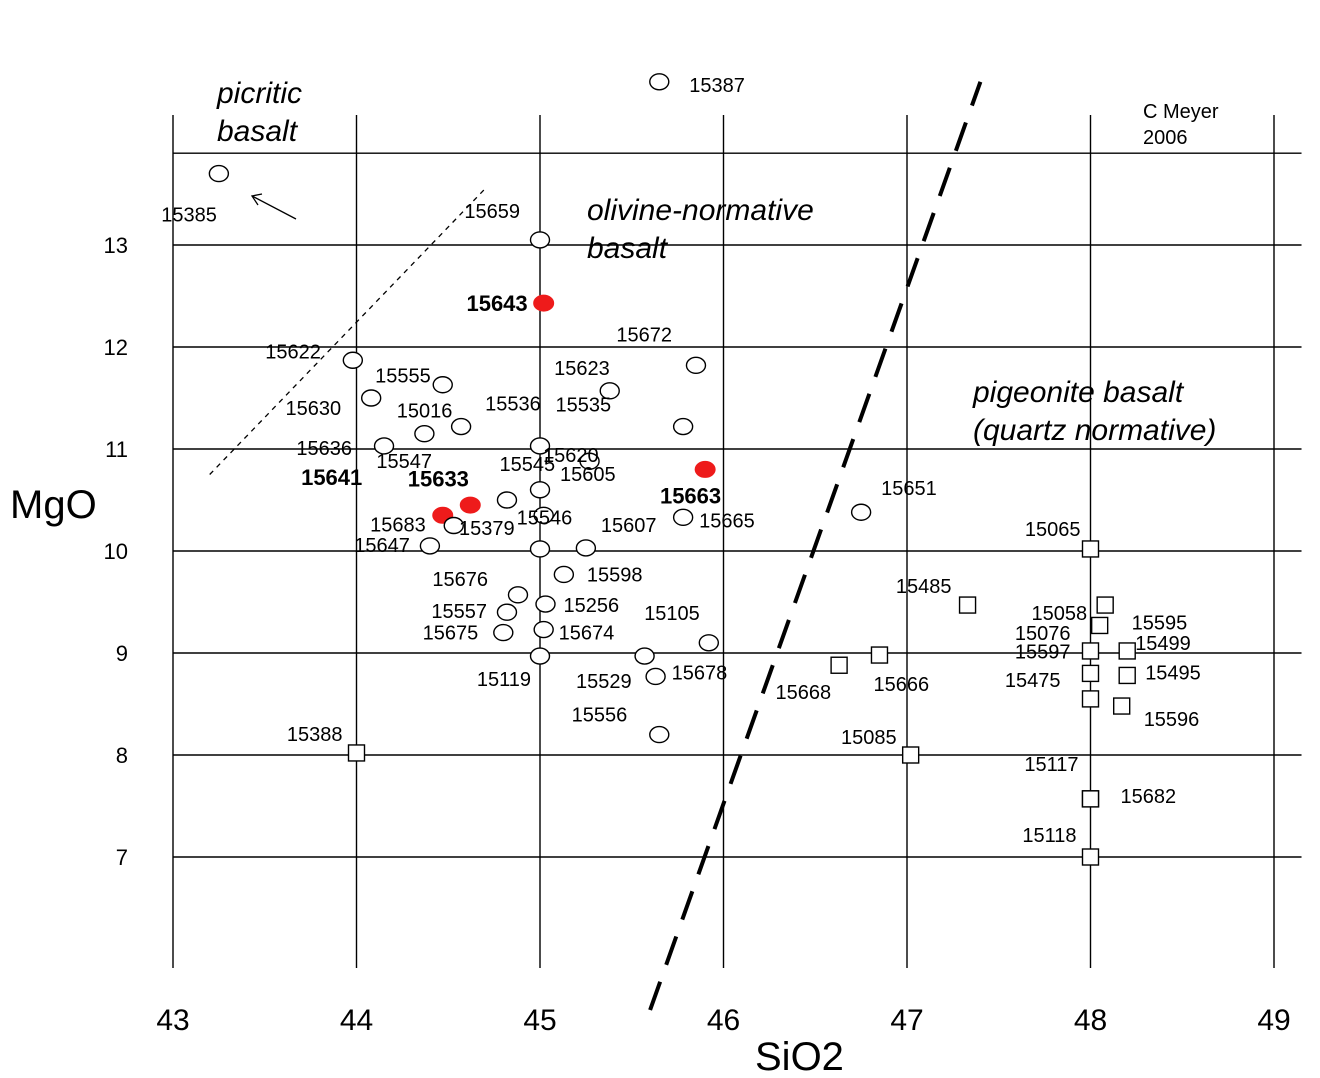 This screenshot has height=1078, width=1320. What do you see at coordinates (717, 86) in the screenshot?
I see `point-label-15387: 15387` at bounding box center [717, 86].